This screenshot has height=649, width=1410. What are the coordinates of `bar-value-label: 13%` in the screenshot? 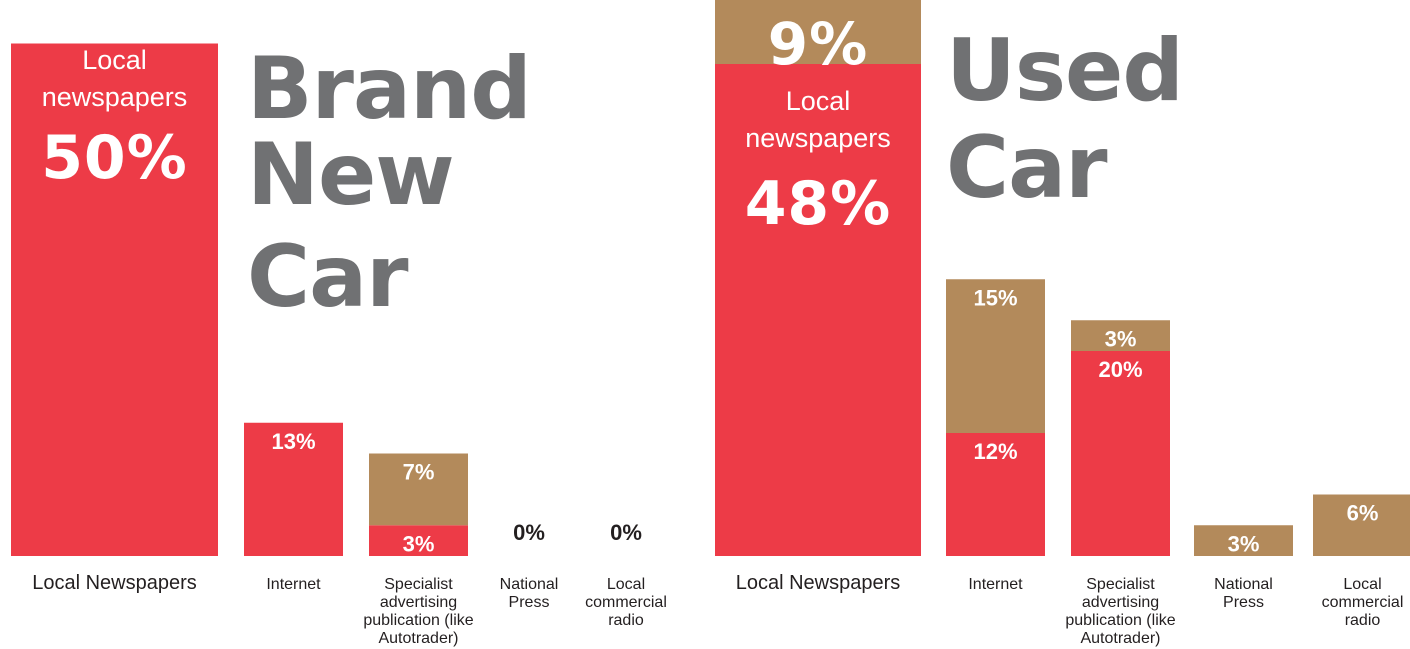 It's located at (293, 441).